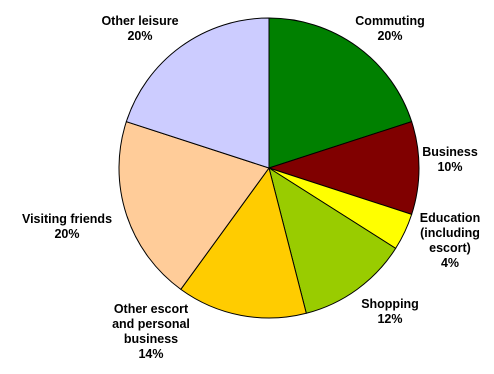  What do you see at coordinates (140, 21) in the screenshot?
I see `label-other-leisure-line: Other leisure` at bounding box center [140, 21].